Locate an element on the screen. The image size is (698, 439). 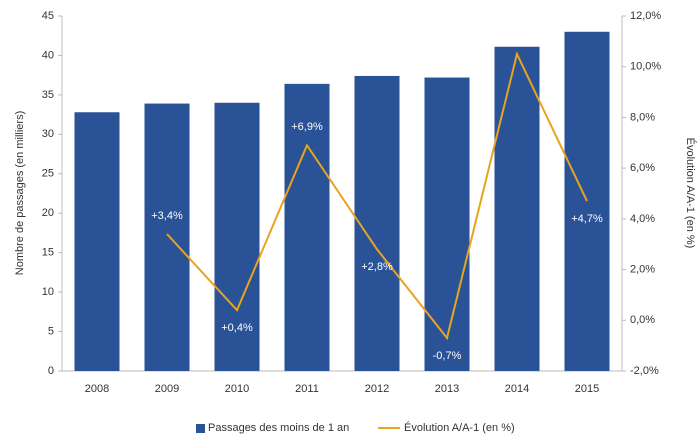
y2-tick-label: 2,0% is located at coordinates (642, 269).